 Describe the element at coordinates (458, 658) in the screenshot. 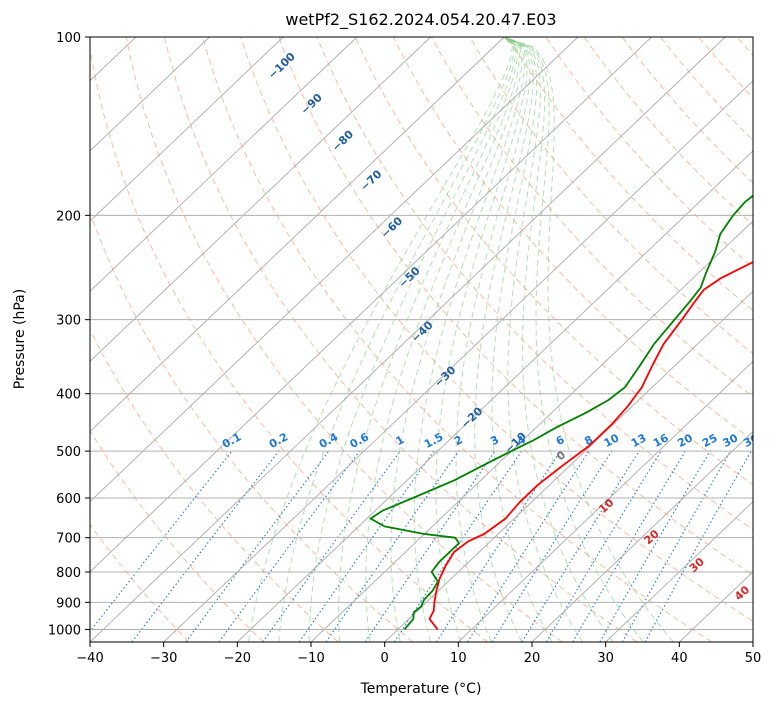

I see `x-tick-label: 10` at that location.